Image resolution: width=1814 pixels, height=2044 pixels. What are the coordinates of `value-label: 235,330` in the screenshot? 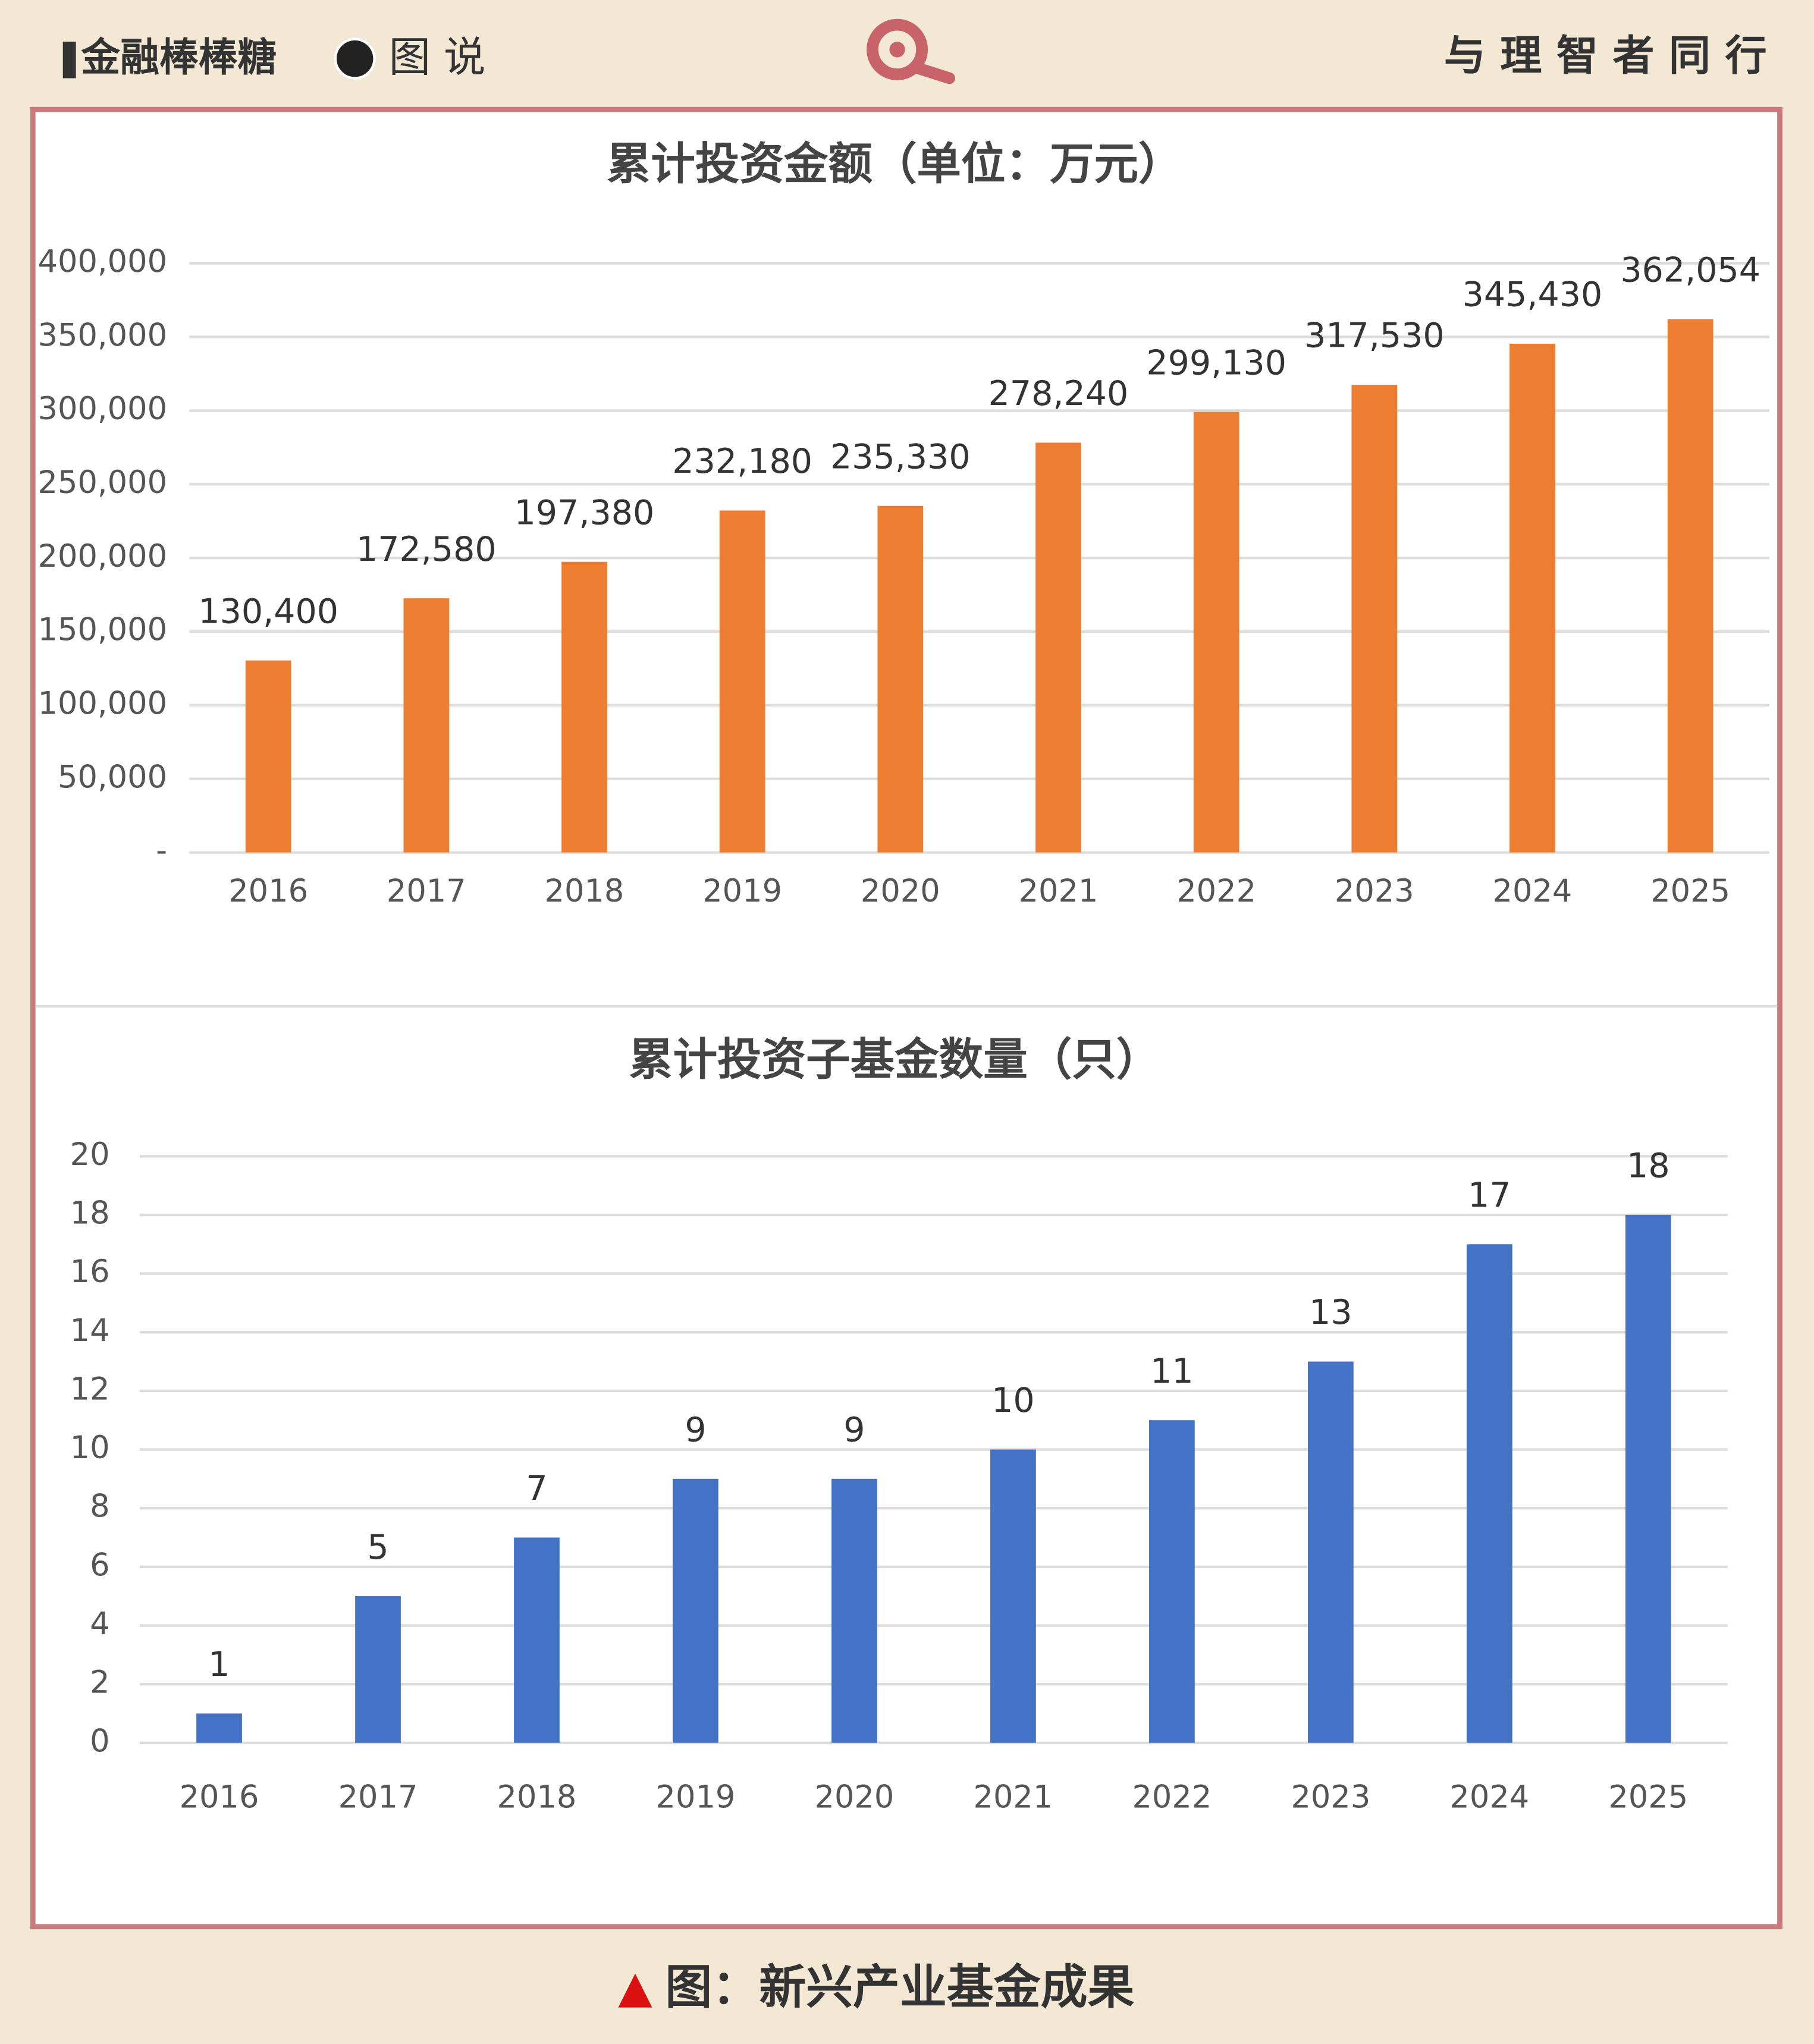 It's located at (900, 456).